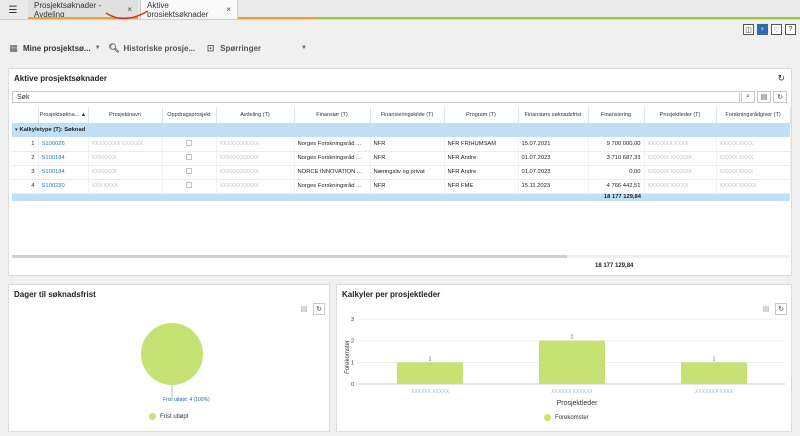 Image resolution: width=800 pixels, height=436 pixels. What do you see at coordinates (189, 115) in the screenshot?
I see `column-header: Oppdragsprosjekt` at bounding box center [189, 115].